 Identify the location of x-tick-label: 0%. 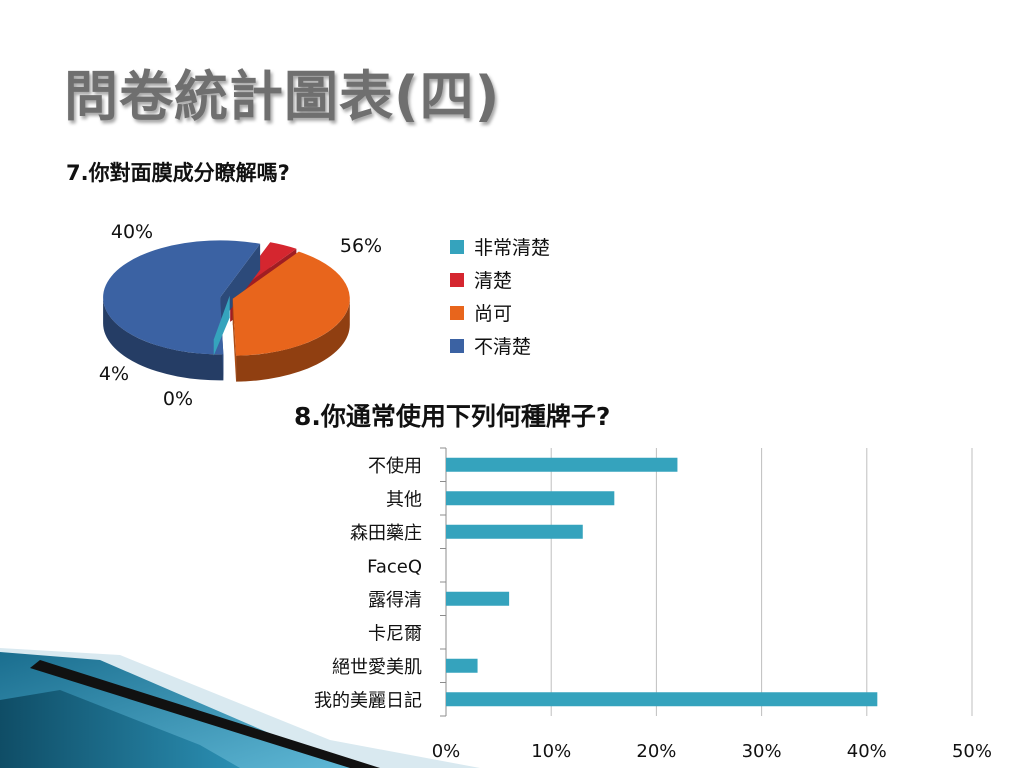
(446, 751).